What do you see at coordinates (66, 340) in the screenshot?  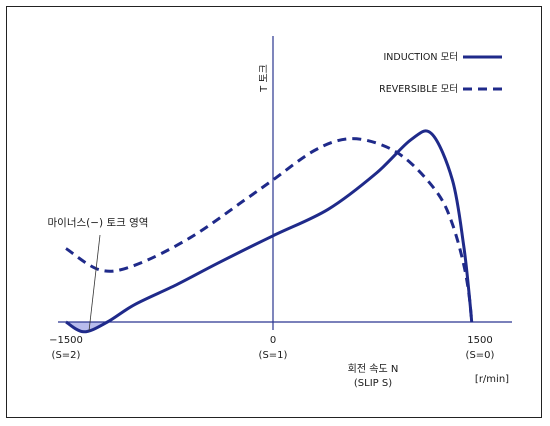 I see `x-tick-label-0: −1500` at bounding box center [66, 340].